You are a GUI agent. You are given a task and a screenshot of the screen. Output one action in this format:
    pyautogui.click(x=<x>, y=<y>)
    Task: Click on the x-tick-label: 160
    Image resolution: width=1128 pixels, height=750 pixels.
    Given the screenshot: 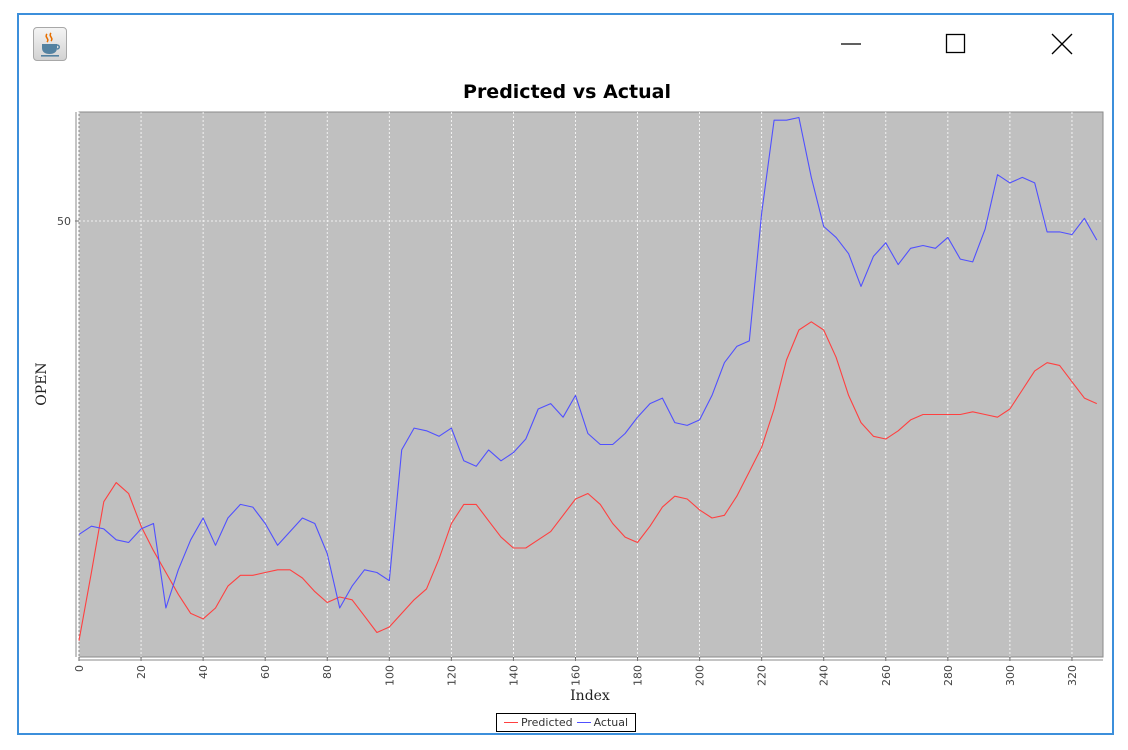 What is the action you would take?
    pyautogui.click(x=575, y=675)
    